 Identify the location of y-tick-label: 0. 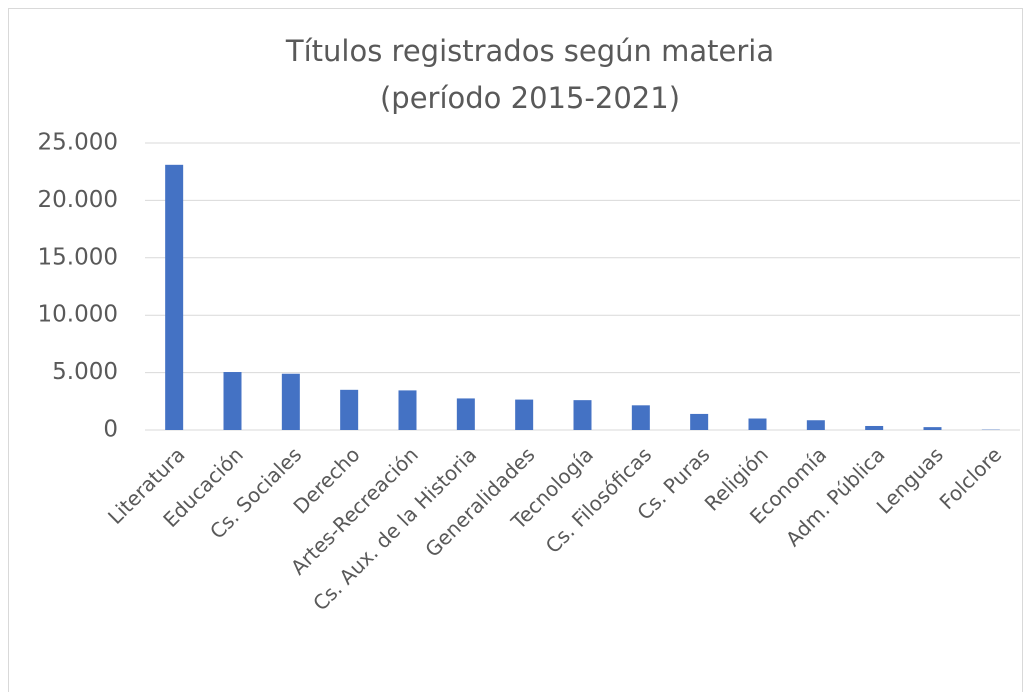
(110, 430).